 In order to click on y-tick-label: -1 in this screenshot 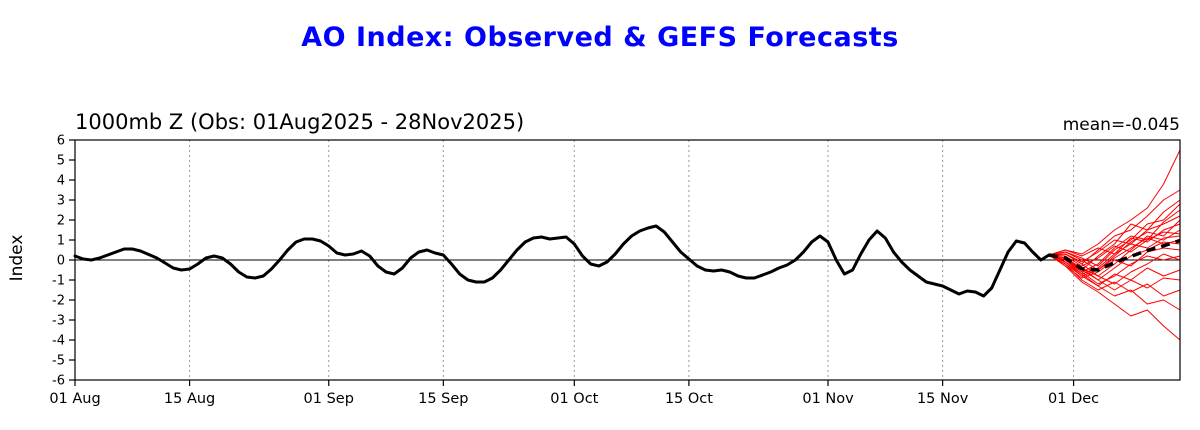, I will do `click(58, 281)`.